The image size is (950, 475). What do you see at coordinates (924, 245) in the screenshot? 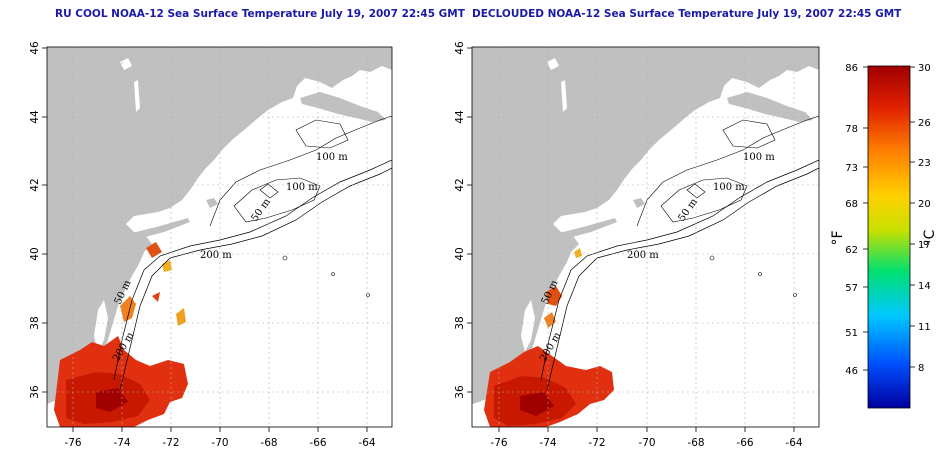
I see `colorbar-c-tick: 17` at bounding box center [924, 245].